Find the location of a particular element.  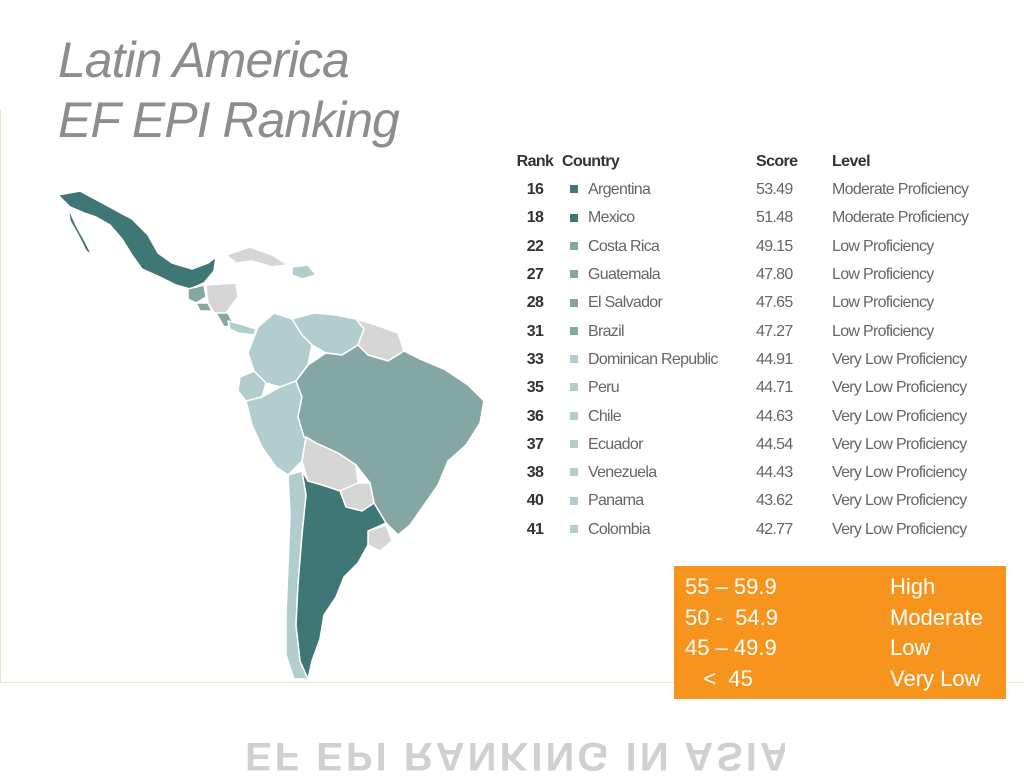

country-cell: Guatemala is located at coordinates (659, 275).